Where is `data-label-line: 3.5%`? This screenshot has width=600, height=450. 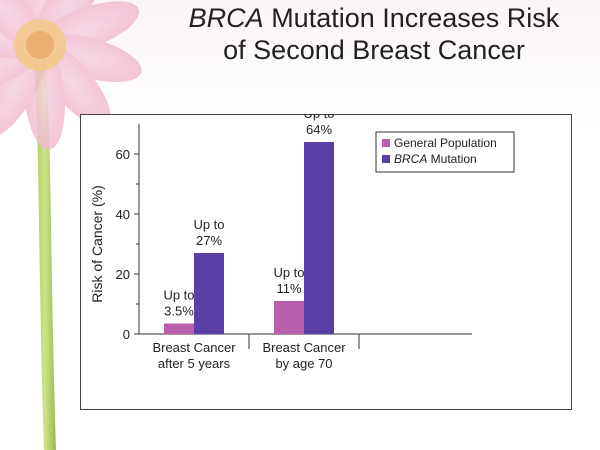 data-label-line: 3.5% is located at coordinates (179, 311).